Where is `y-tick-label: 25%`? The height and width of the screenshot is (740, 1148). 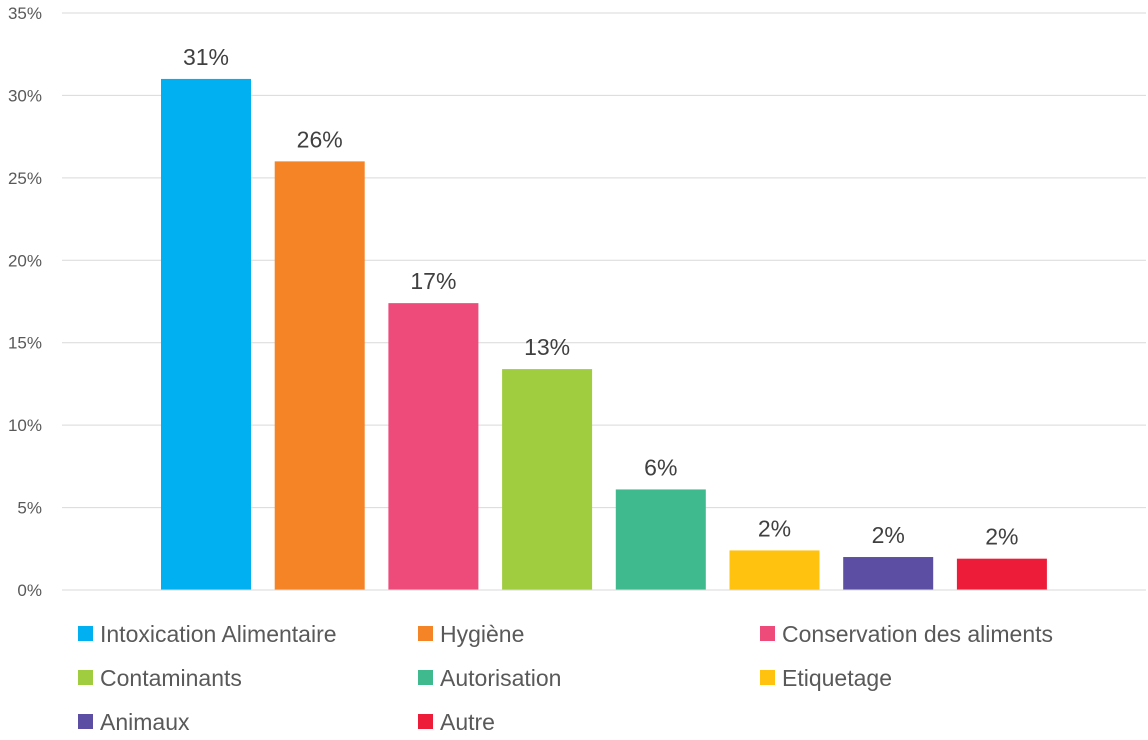 y-tick-label: 25% is located at coordinates (25, 178).